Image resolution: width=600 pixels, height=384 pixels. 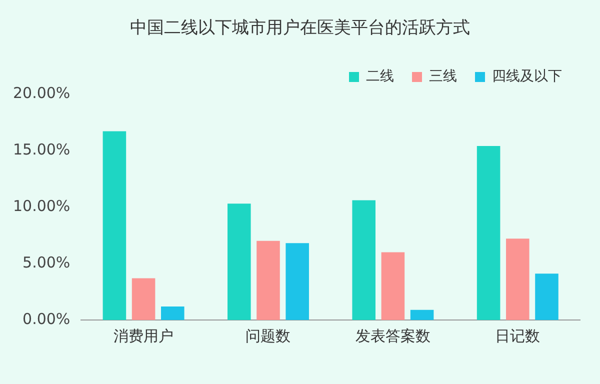 What do you see at coordinates (380, 76) in the screenshot?
I see `legend-label: 二线` at bounding box center [380, 76].